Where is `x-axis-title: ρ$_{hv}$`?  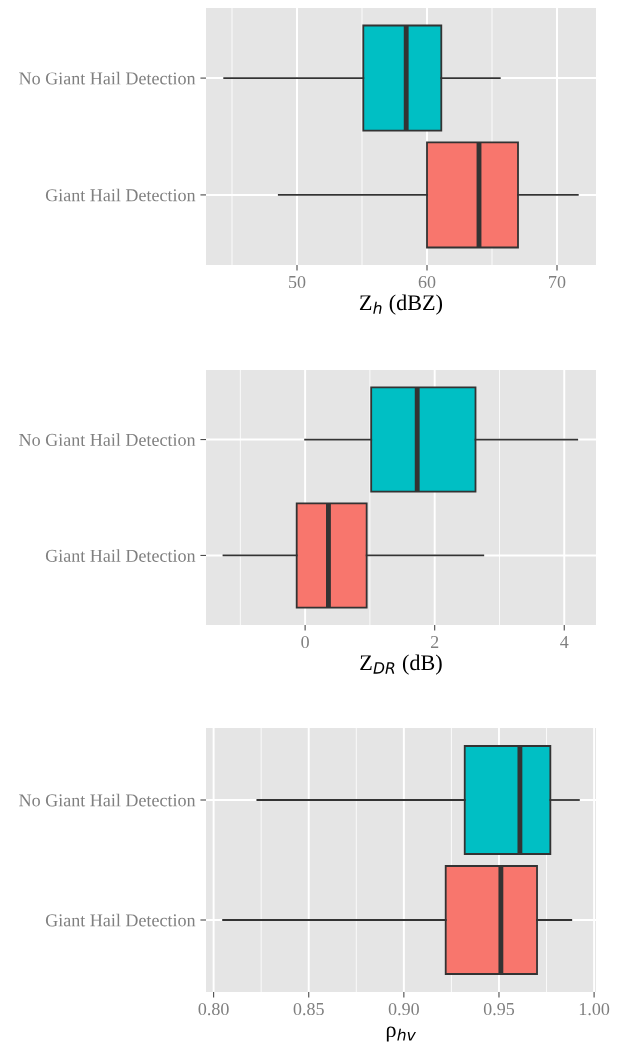
x-axis-title: ρ$_{hv}$ is located at coordinates (401, 1034).